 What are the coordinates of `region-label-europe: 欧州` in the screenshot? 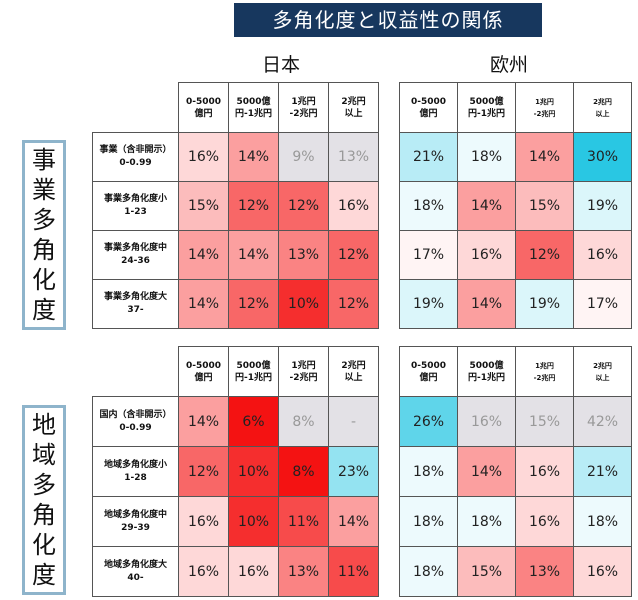 It's located at (509, 65).